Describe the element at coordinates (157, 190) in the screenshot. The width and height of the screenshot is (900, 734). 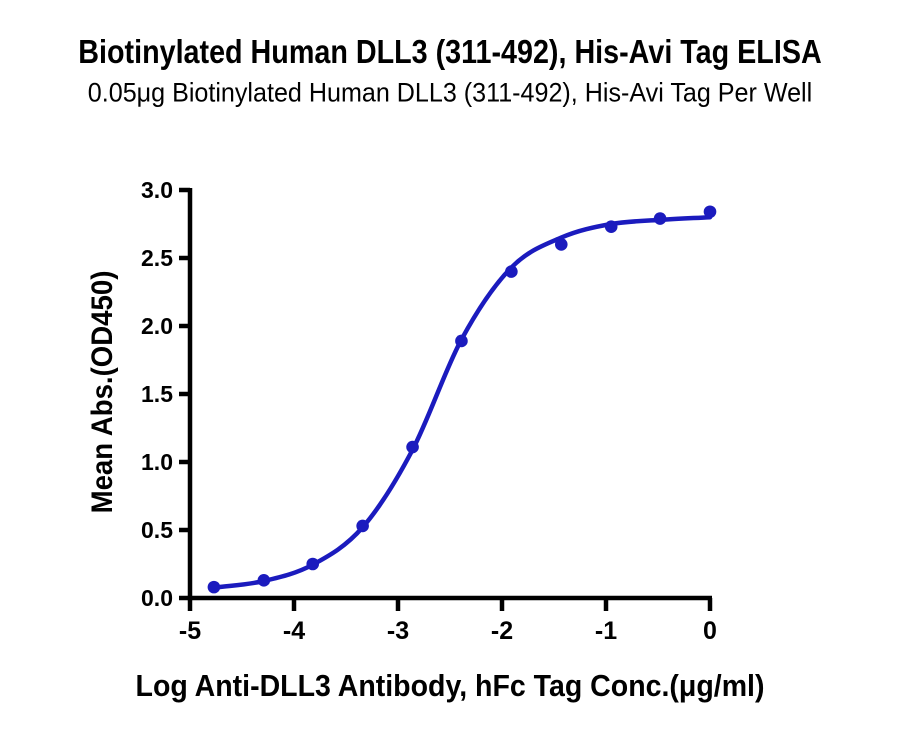
I see `y-tick-label: 3.0` at that location.